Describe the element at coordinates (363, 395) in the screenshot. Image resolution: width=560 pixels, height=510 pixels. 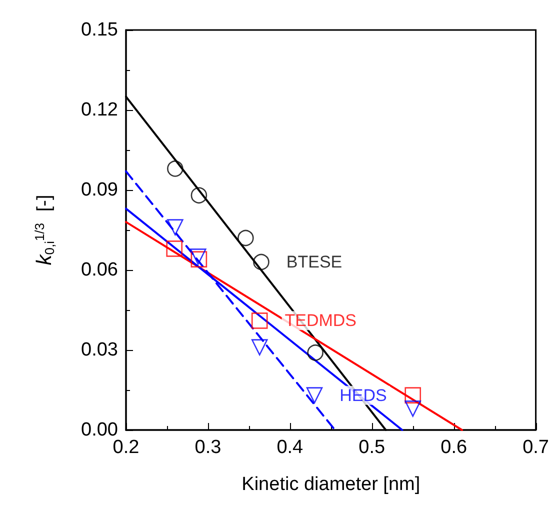
I see `series-label: HEDS` at that location.